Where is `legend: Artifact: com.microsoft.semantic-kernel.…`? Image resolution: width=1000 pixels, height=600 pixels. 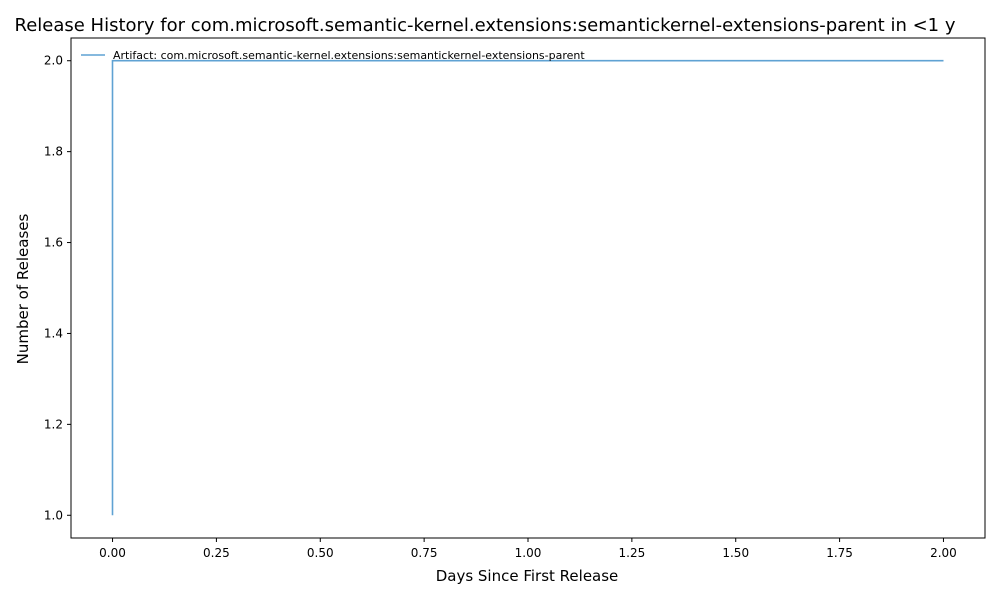 legend: Artifact: com.microsoft.semantic-kernel.… is located at coordinates (333, 55).